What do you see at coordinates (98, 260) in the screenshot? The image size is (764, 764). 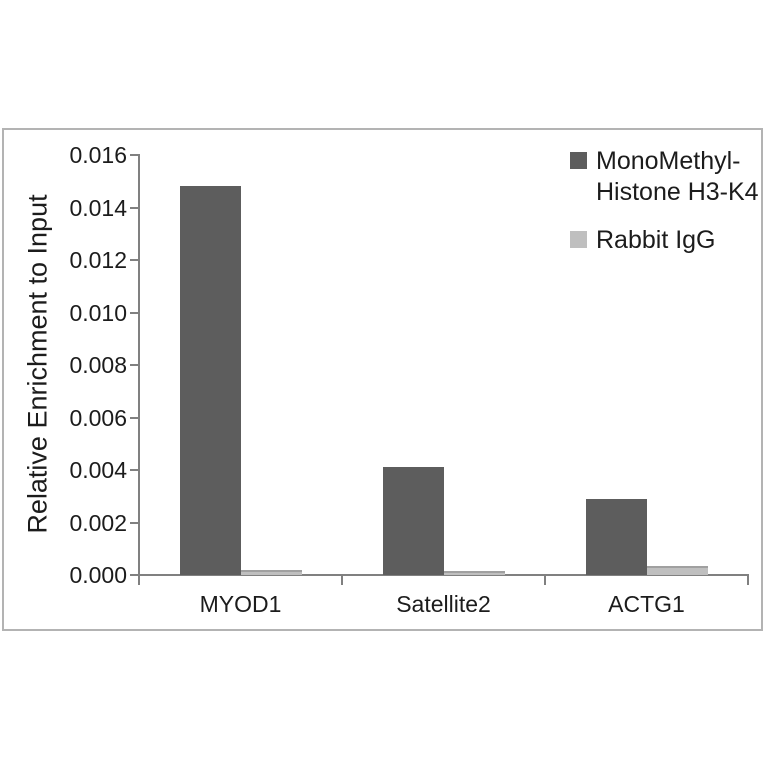 I see `y-tick-label: 0.012` at bounding box center [98, 260].